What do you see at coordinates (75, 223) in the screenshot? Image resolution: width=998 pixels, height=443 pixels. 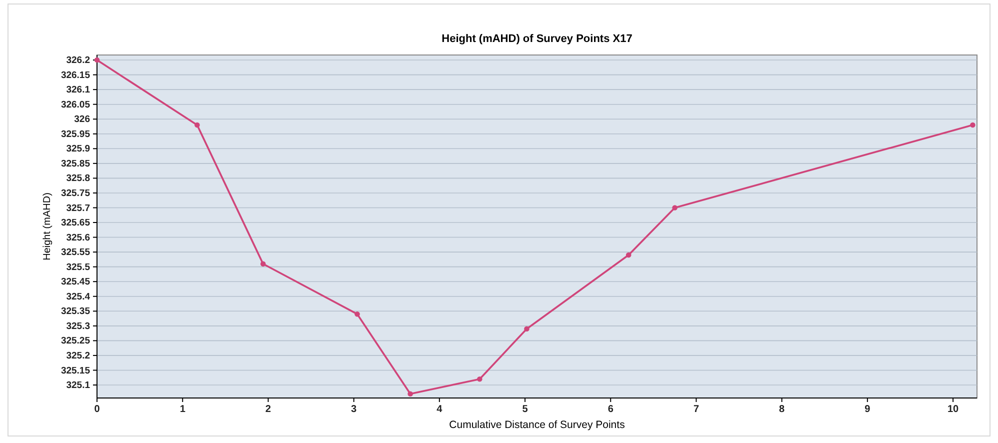 I see `y-tick-label: 325.65` at bounding box center [75, 223].